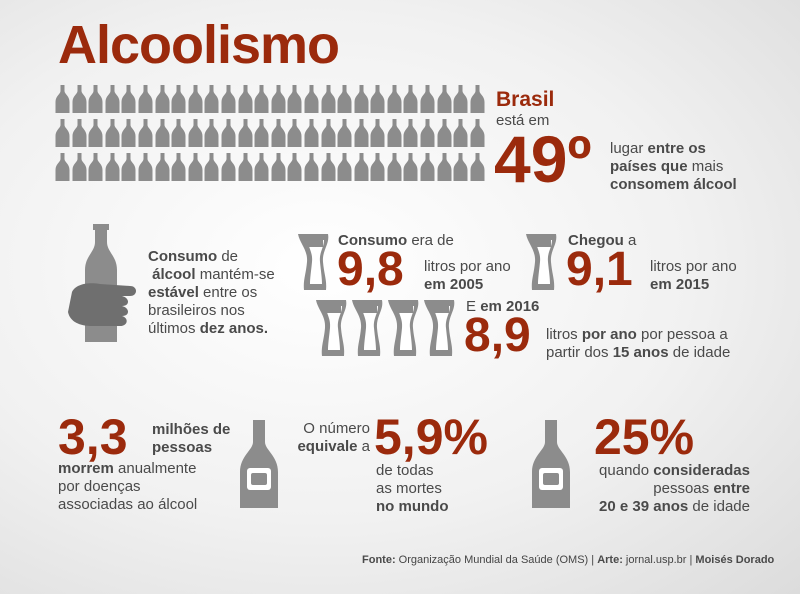  Describe the element at coordinates (525, 99) in the screenshot. I see `country-label: Brasil` at that location.